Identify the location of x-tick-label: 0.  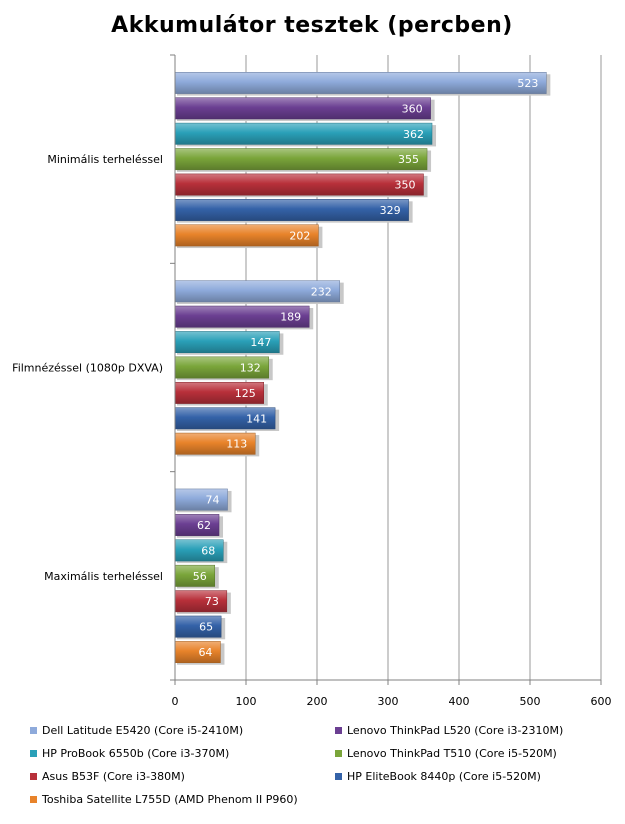
(175, 701).